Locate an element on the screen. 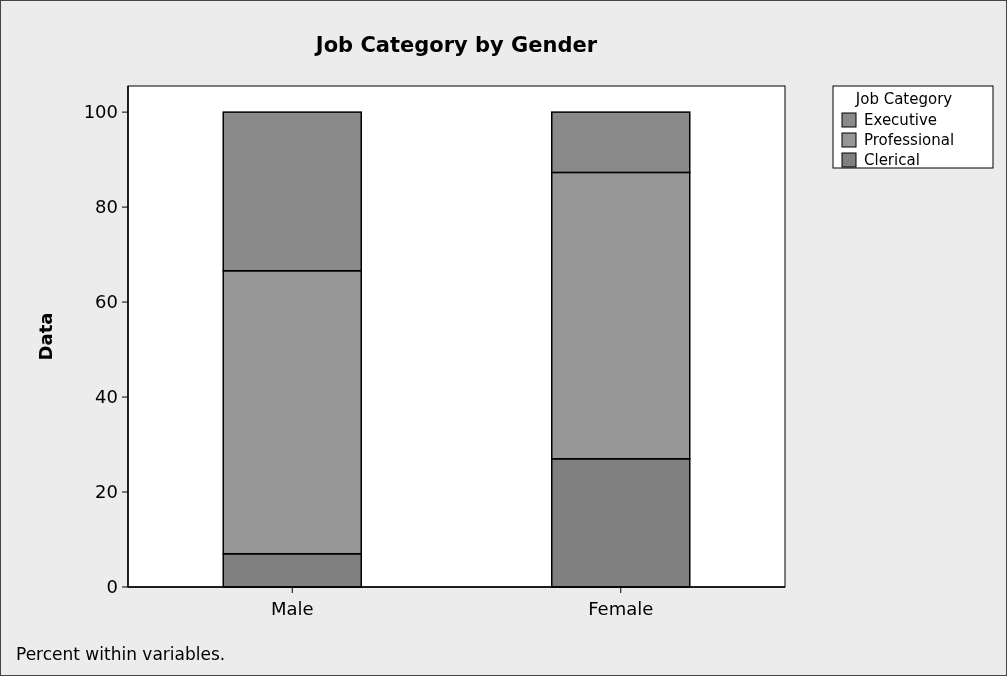 This screenshot has width=1007, height=676. y-tick-label: 80 is located at coordinates (106, 207).